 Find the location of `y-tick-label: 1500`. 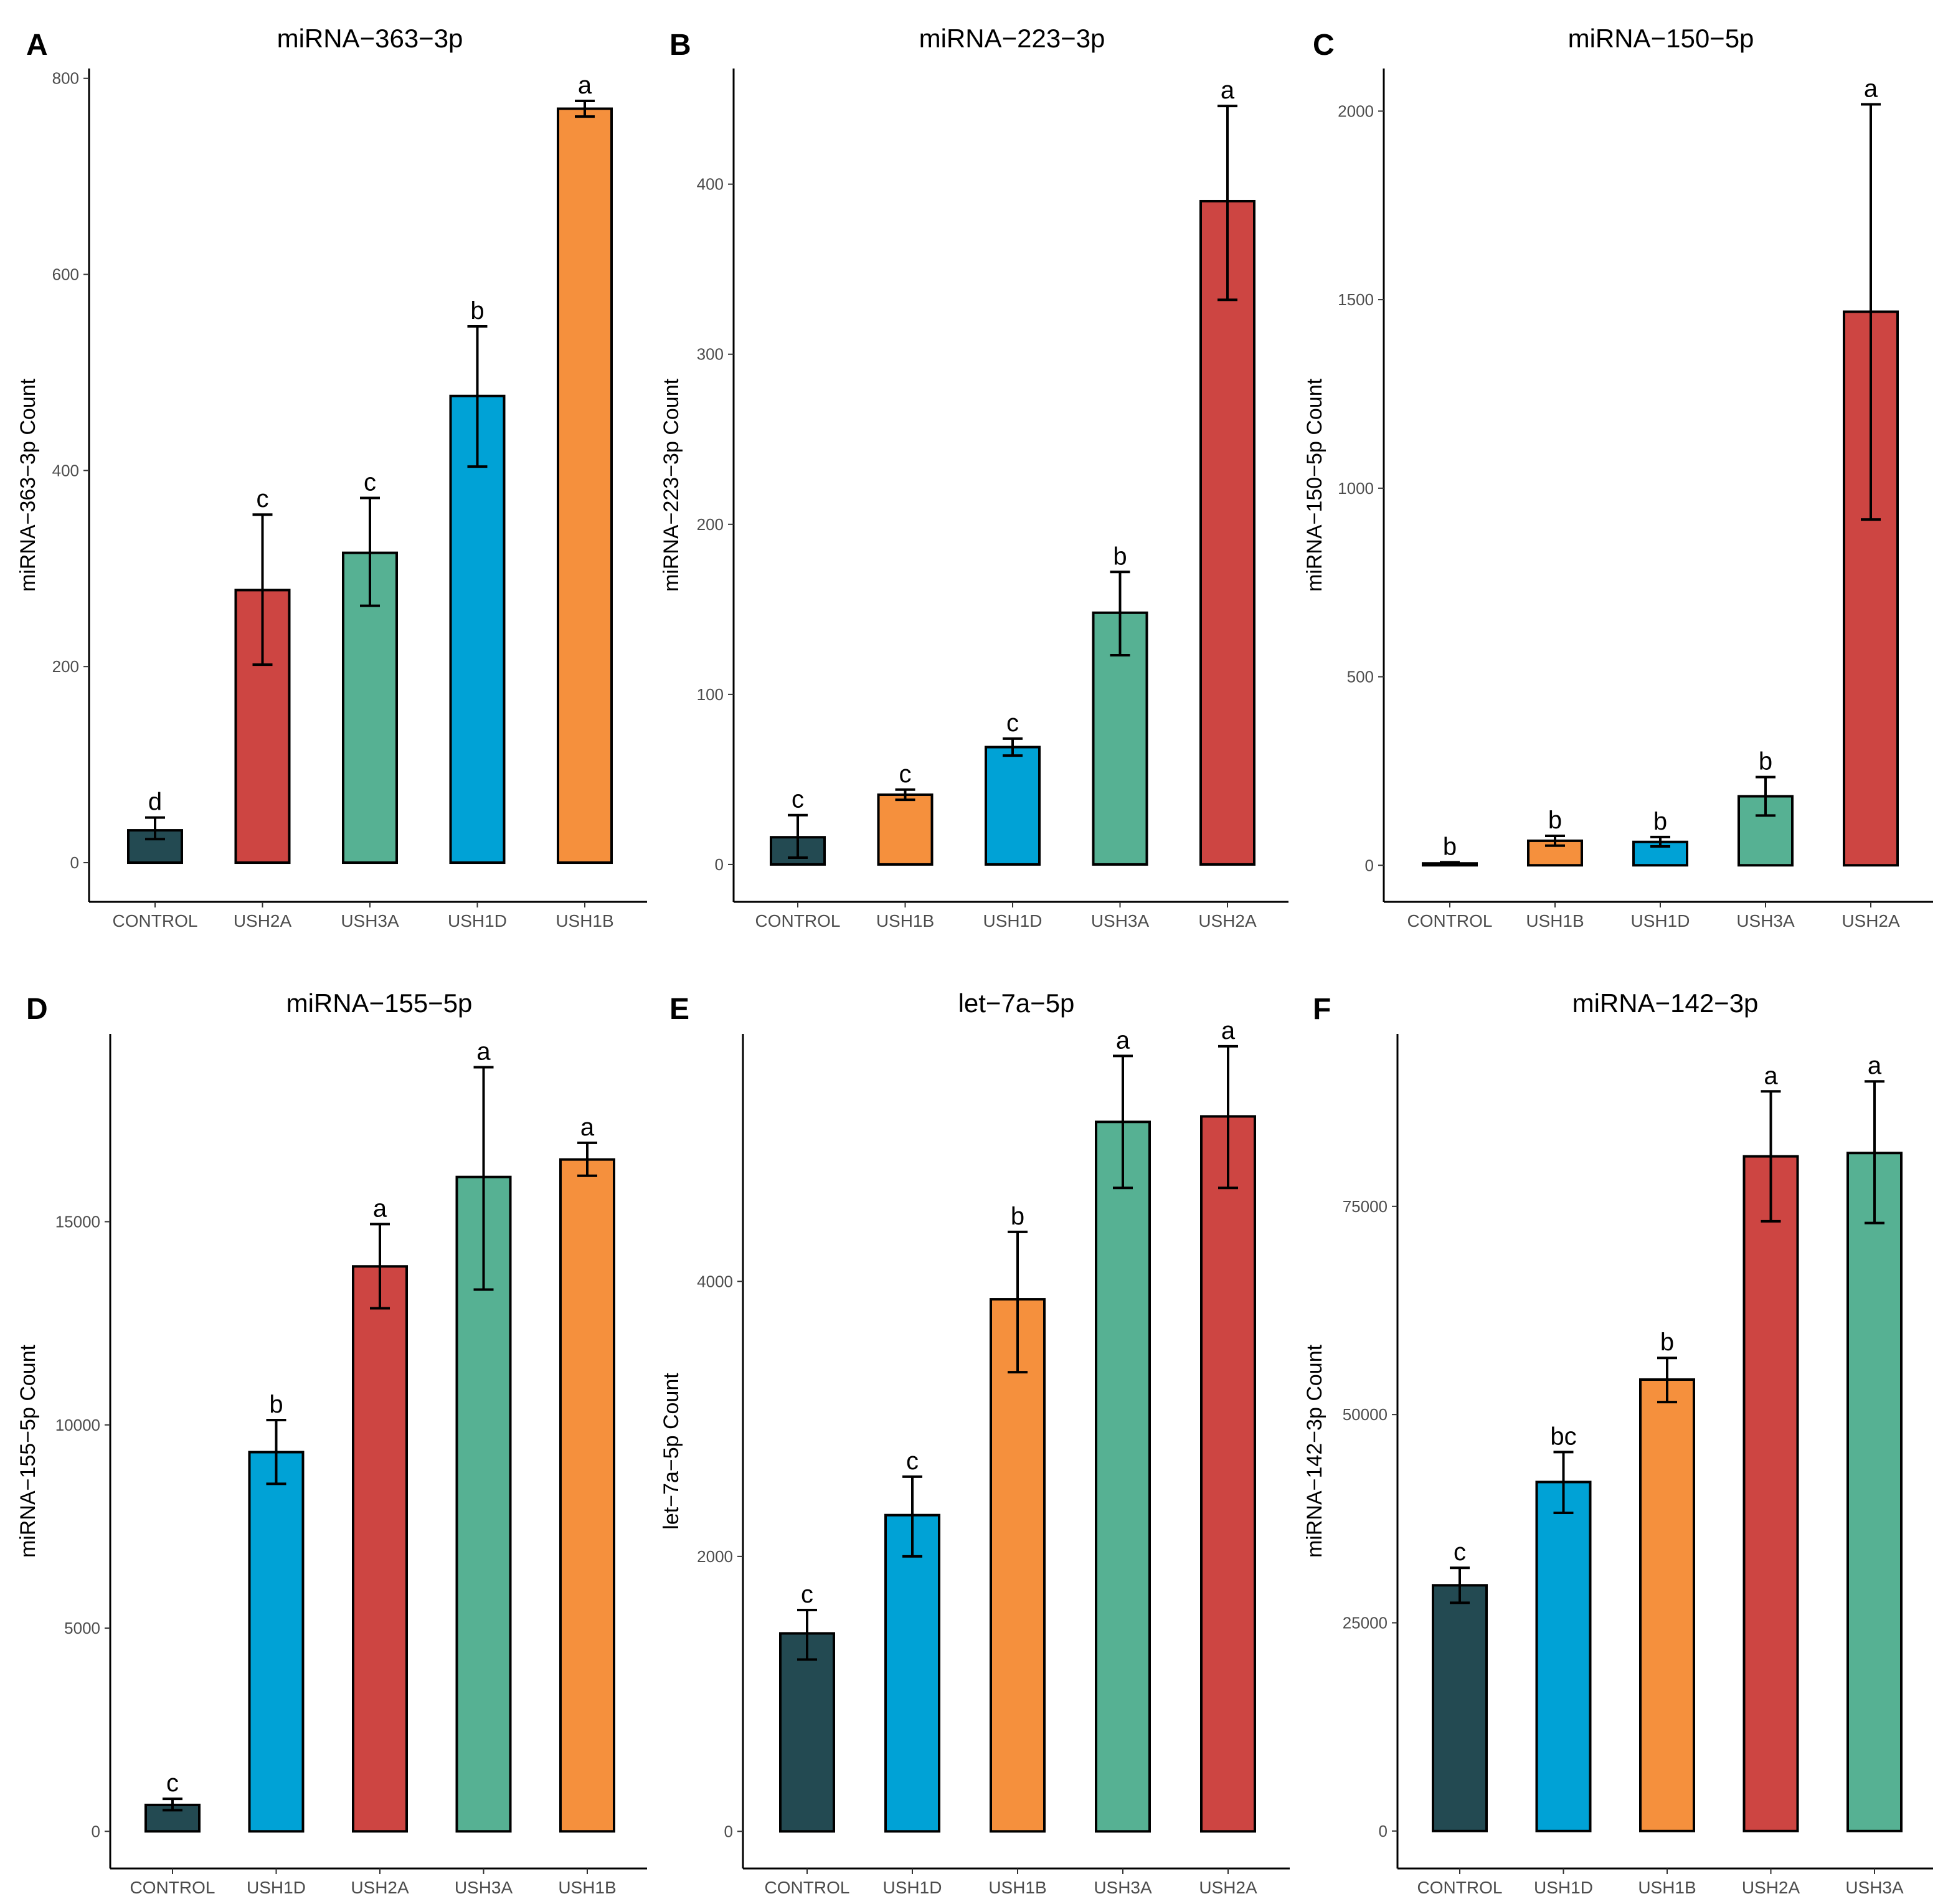

y-tick-label: 1500 is located at coordinates (1356, 299).